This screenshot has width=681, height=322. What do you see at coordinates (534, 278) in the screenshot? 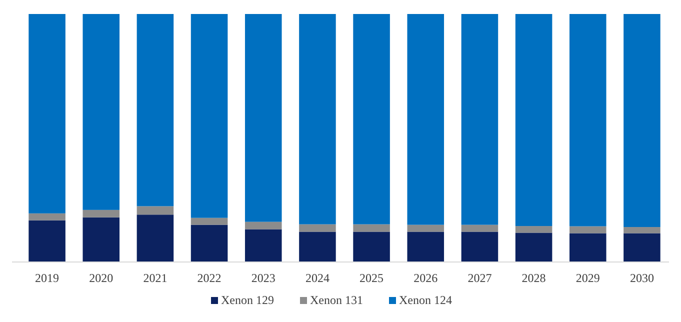
I see `x-tick-label: 2028` at bounding box center [534, 278].